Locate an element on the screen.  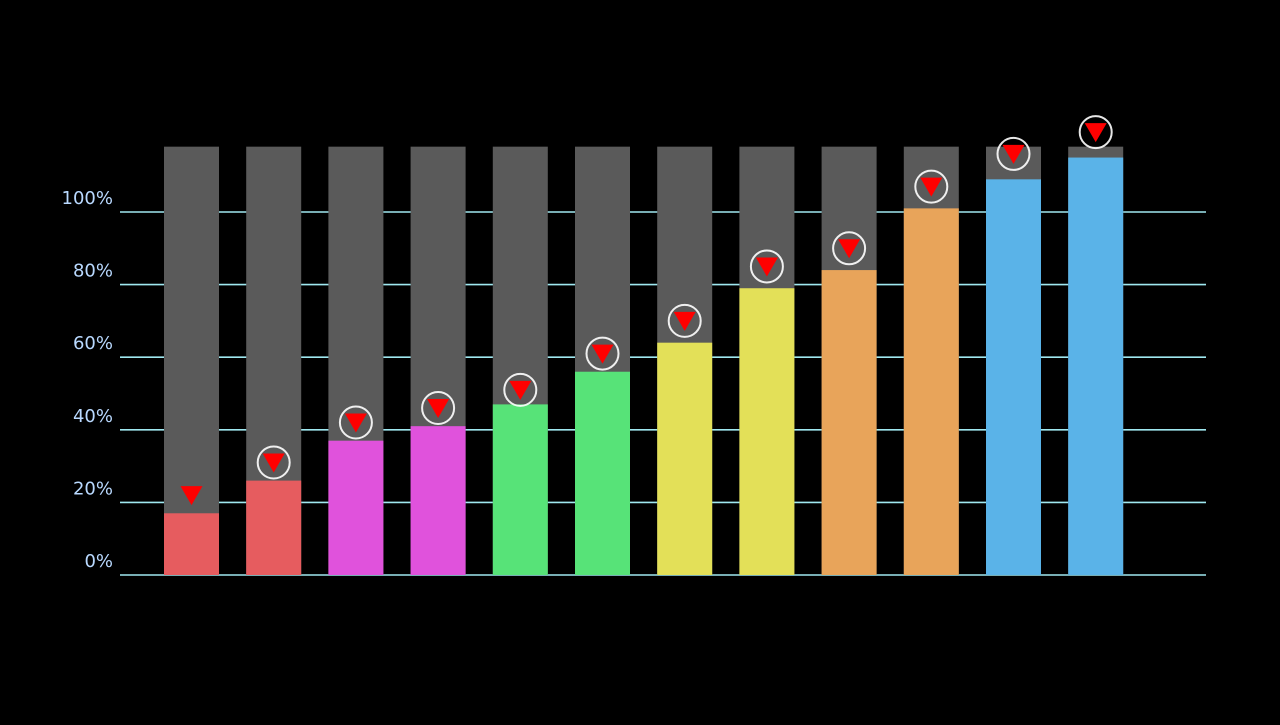
background-bar is located at coordinates (191, 360).